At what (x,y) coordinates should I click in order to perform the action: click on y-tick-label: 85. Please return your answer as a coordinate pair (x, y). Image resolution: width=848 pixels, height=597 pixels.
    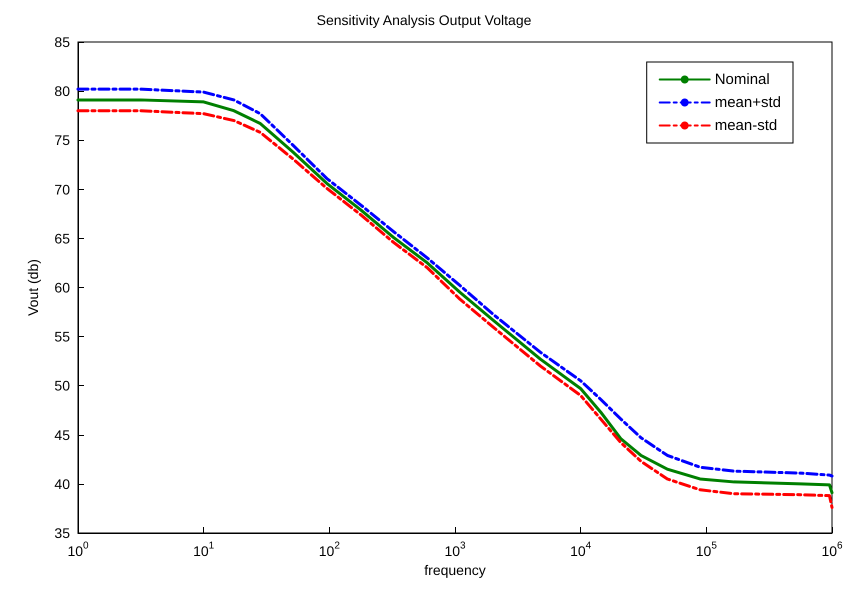
    Looking at the image, I should click on (62, 42).